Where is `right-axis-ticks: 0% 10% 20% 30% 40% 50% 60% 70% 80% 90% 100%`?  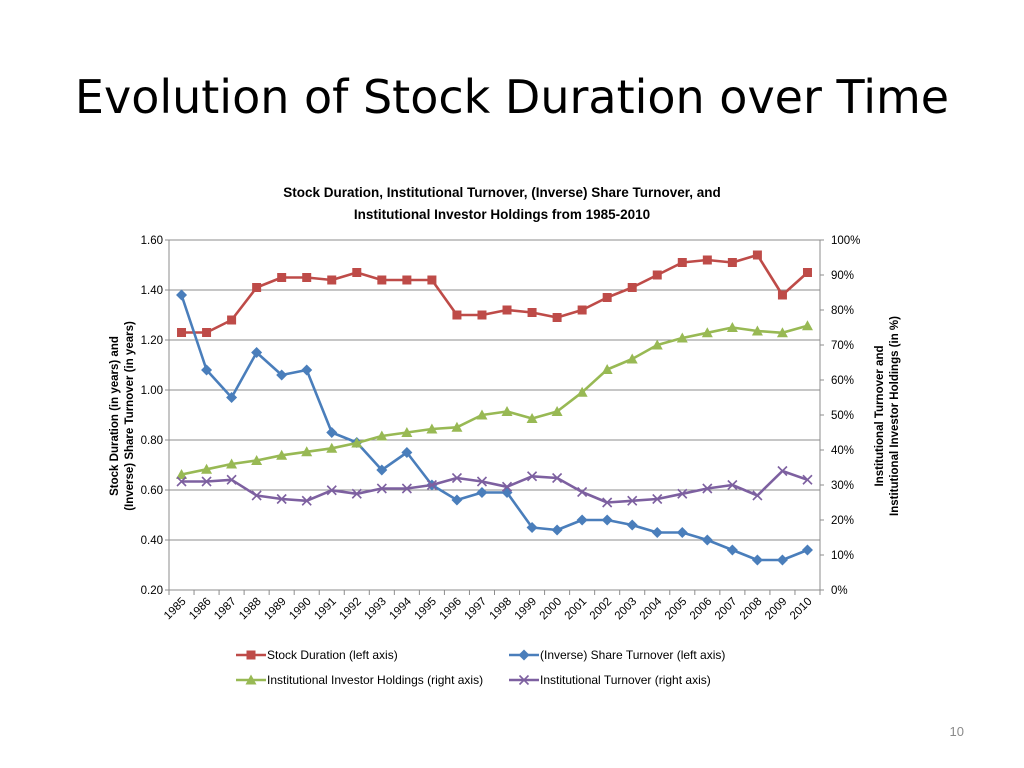 right-axis-ticks: 0% 10% 20% 30% 40% 50% 60% 70% 80% 90% 100% is located at coordinates (845, 416).